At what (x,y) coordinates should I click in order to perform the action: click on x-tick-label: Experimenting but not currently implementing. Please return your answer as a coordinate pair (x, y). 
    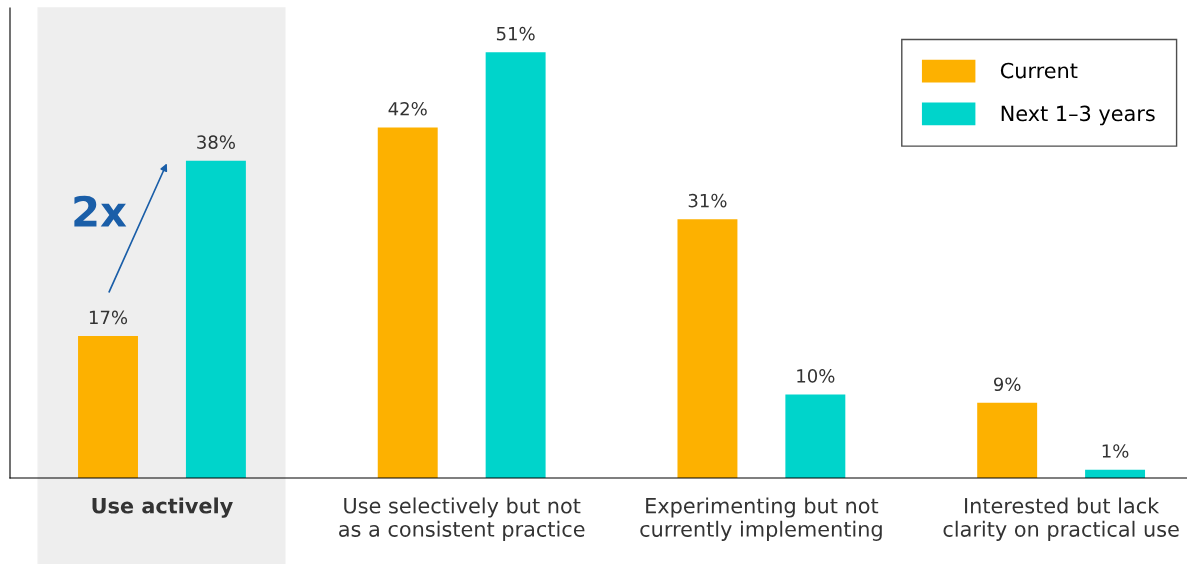
    Looking at the image, I should click on (761, 519).